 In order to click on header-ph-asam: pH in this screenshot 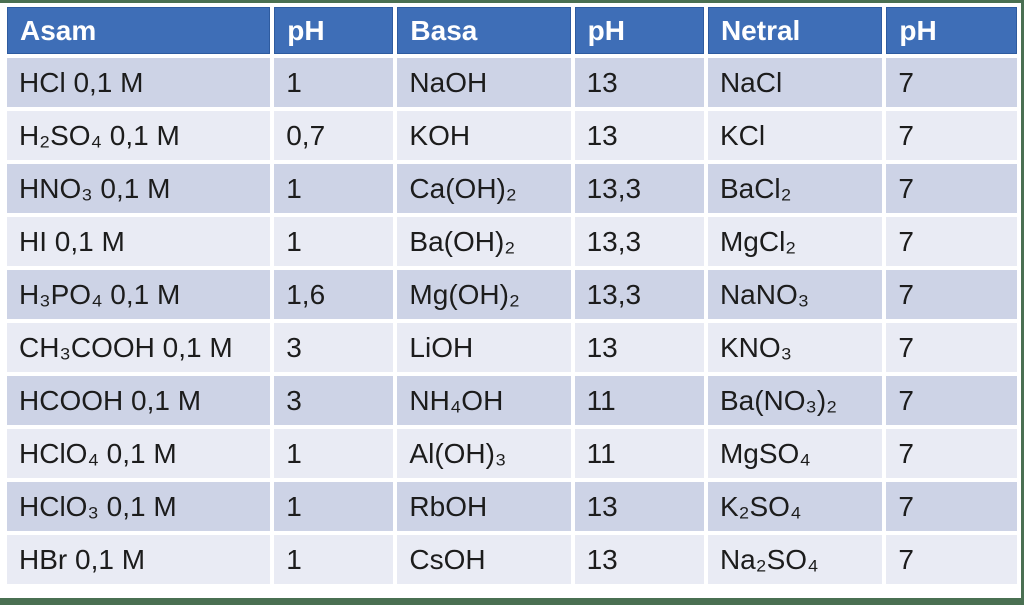, I will do `click(334, 30)`.